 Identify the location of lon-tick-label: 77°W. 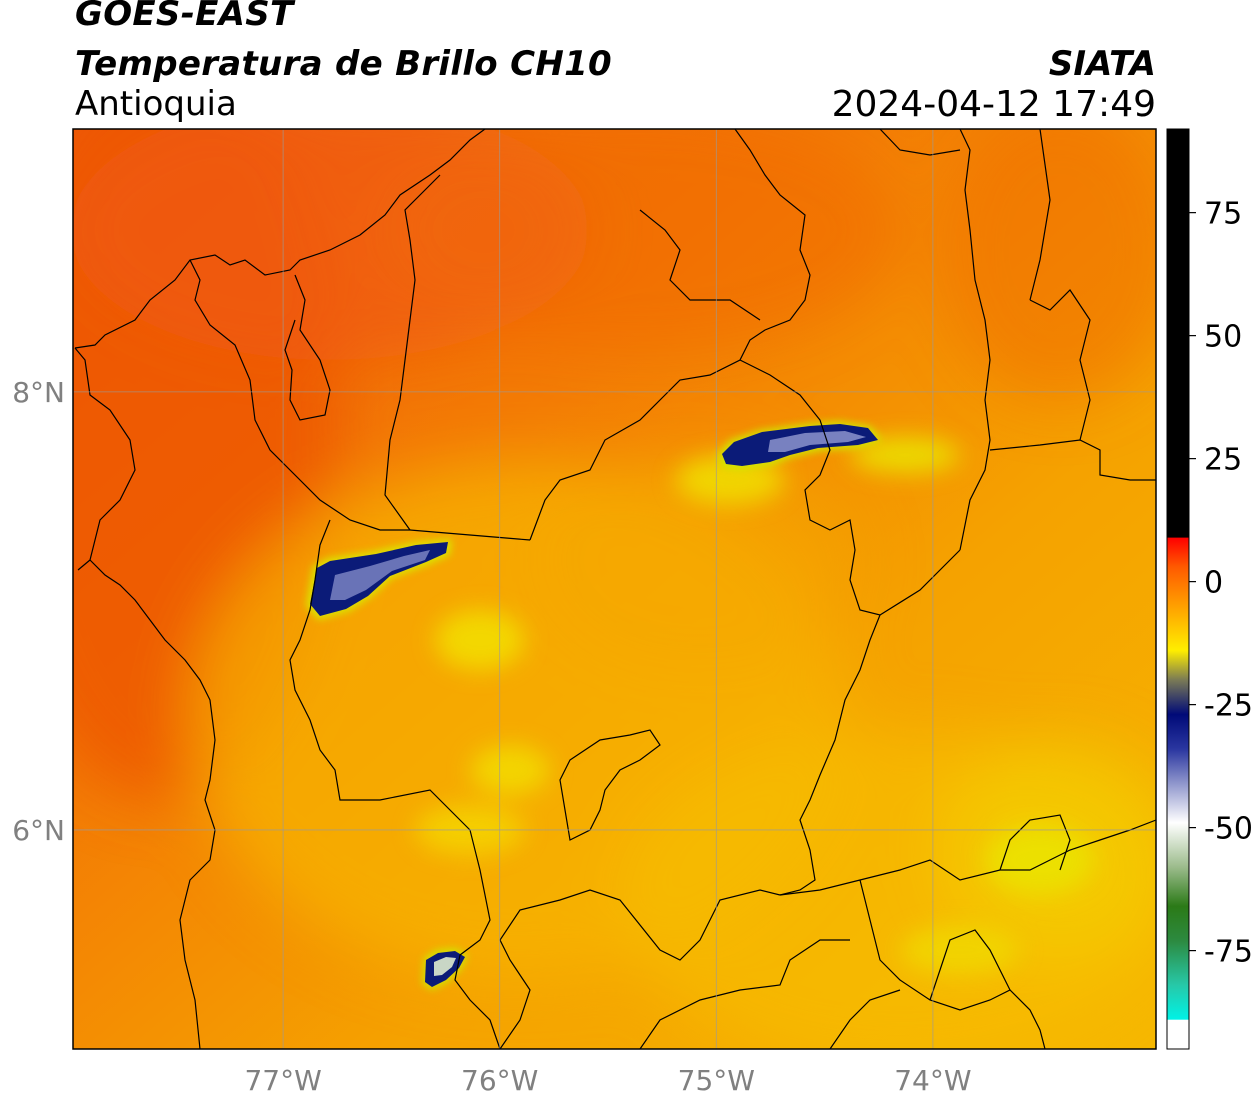
(282, 1080).